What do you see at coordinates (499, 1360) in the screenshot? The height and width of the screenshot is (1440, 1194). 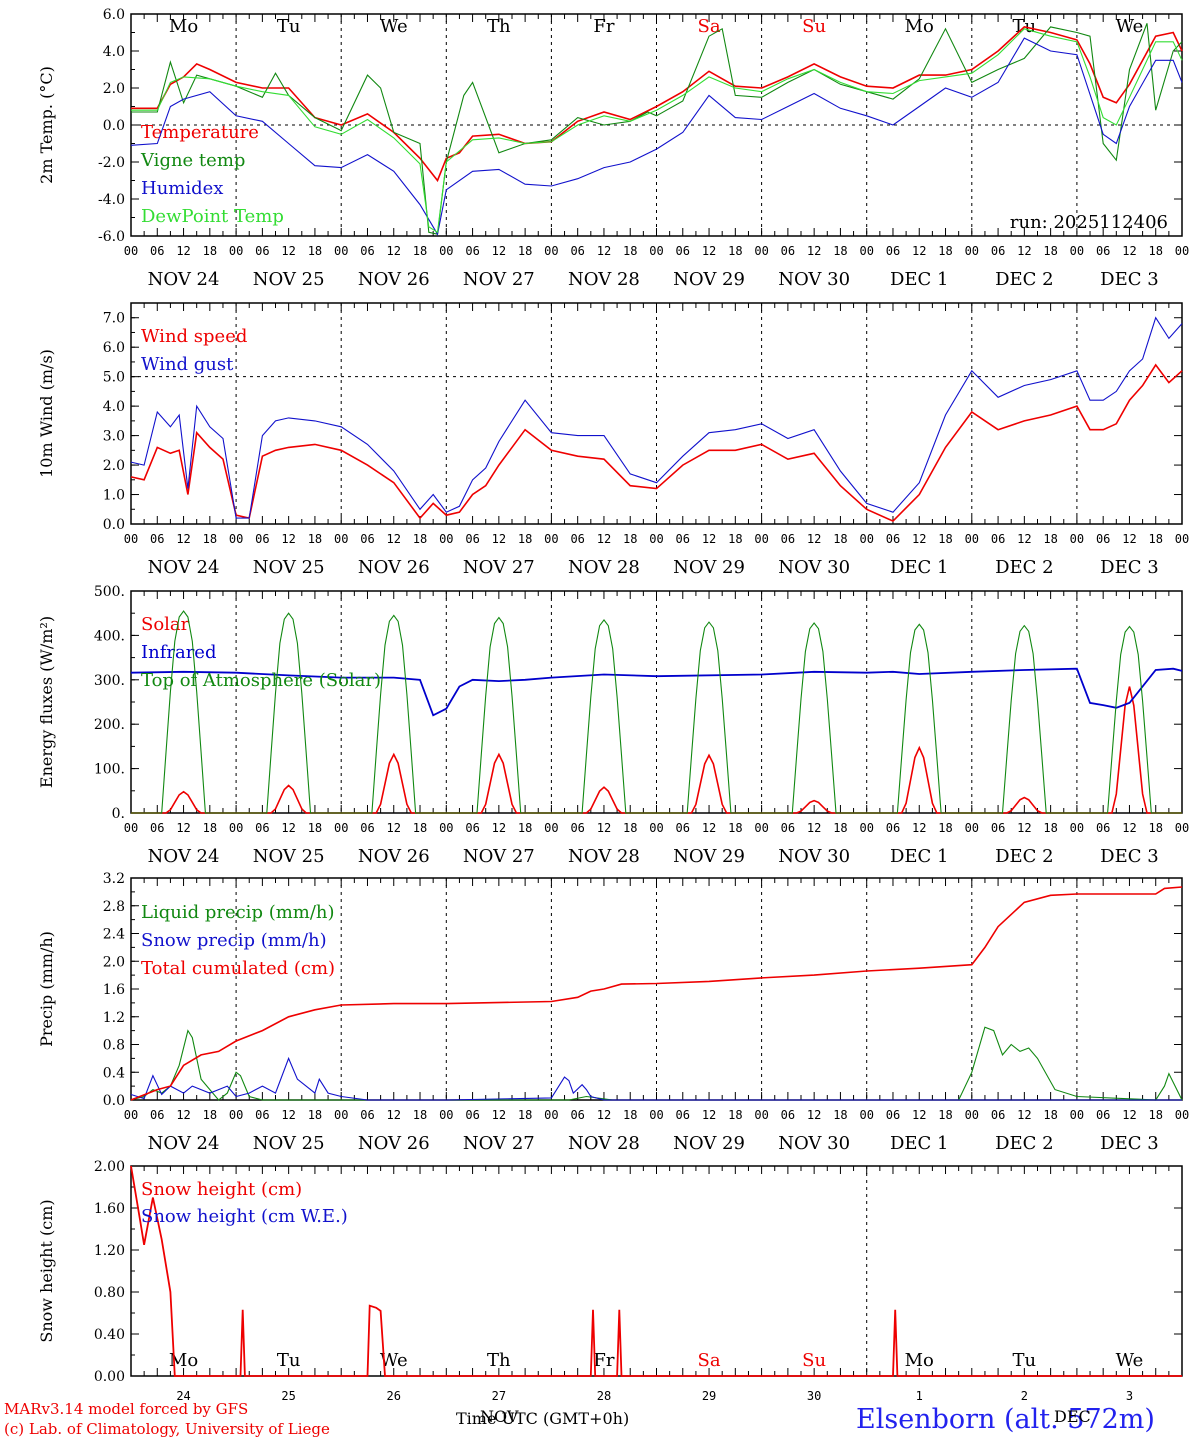 I see `day-name-label: Th` at bounding box center [499, 1360].